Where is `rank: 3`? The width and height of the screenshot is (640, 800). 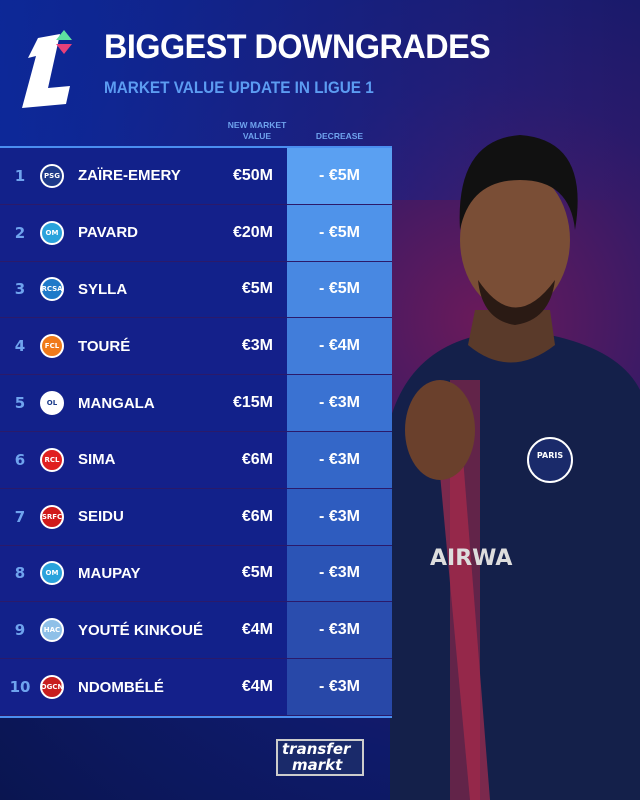 rank: 3 is located at coordinates (20, 289).